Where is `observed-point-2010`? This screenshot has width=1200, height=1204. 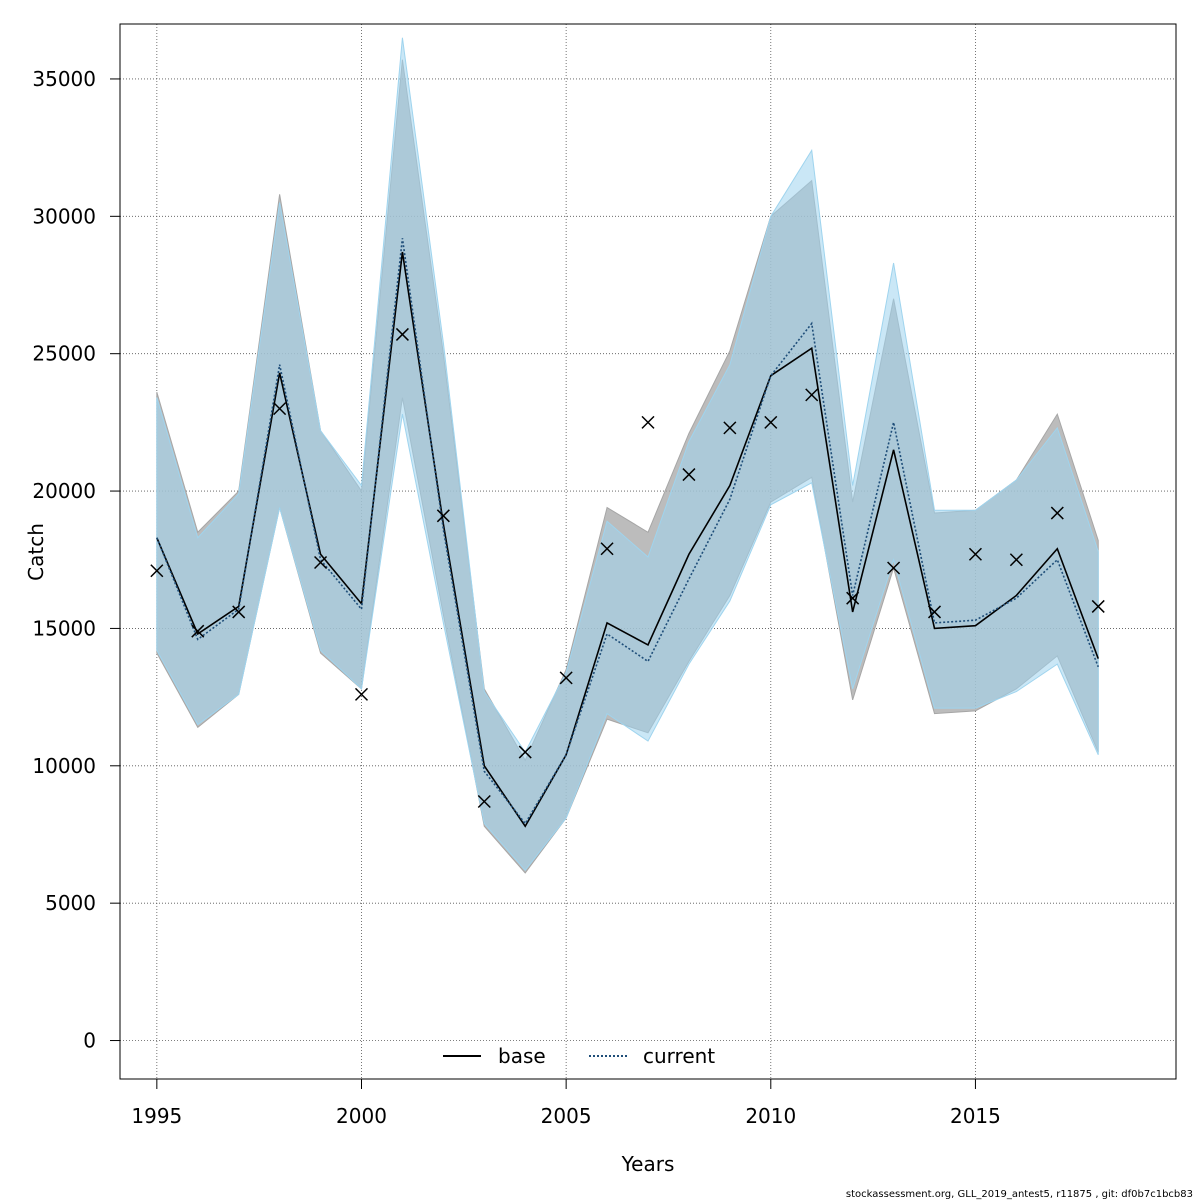
observed-point-2010 is located at coordinates (771, 422).